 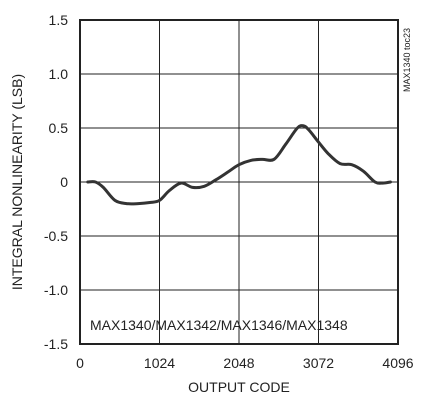 What do you see at coordinates (56, 344) in the screenshot?
I see `y-tick-label: -1.5` at bounding box center [56, 344].